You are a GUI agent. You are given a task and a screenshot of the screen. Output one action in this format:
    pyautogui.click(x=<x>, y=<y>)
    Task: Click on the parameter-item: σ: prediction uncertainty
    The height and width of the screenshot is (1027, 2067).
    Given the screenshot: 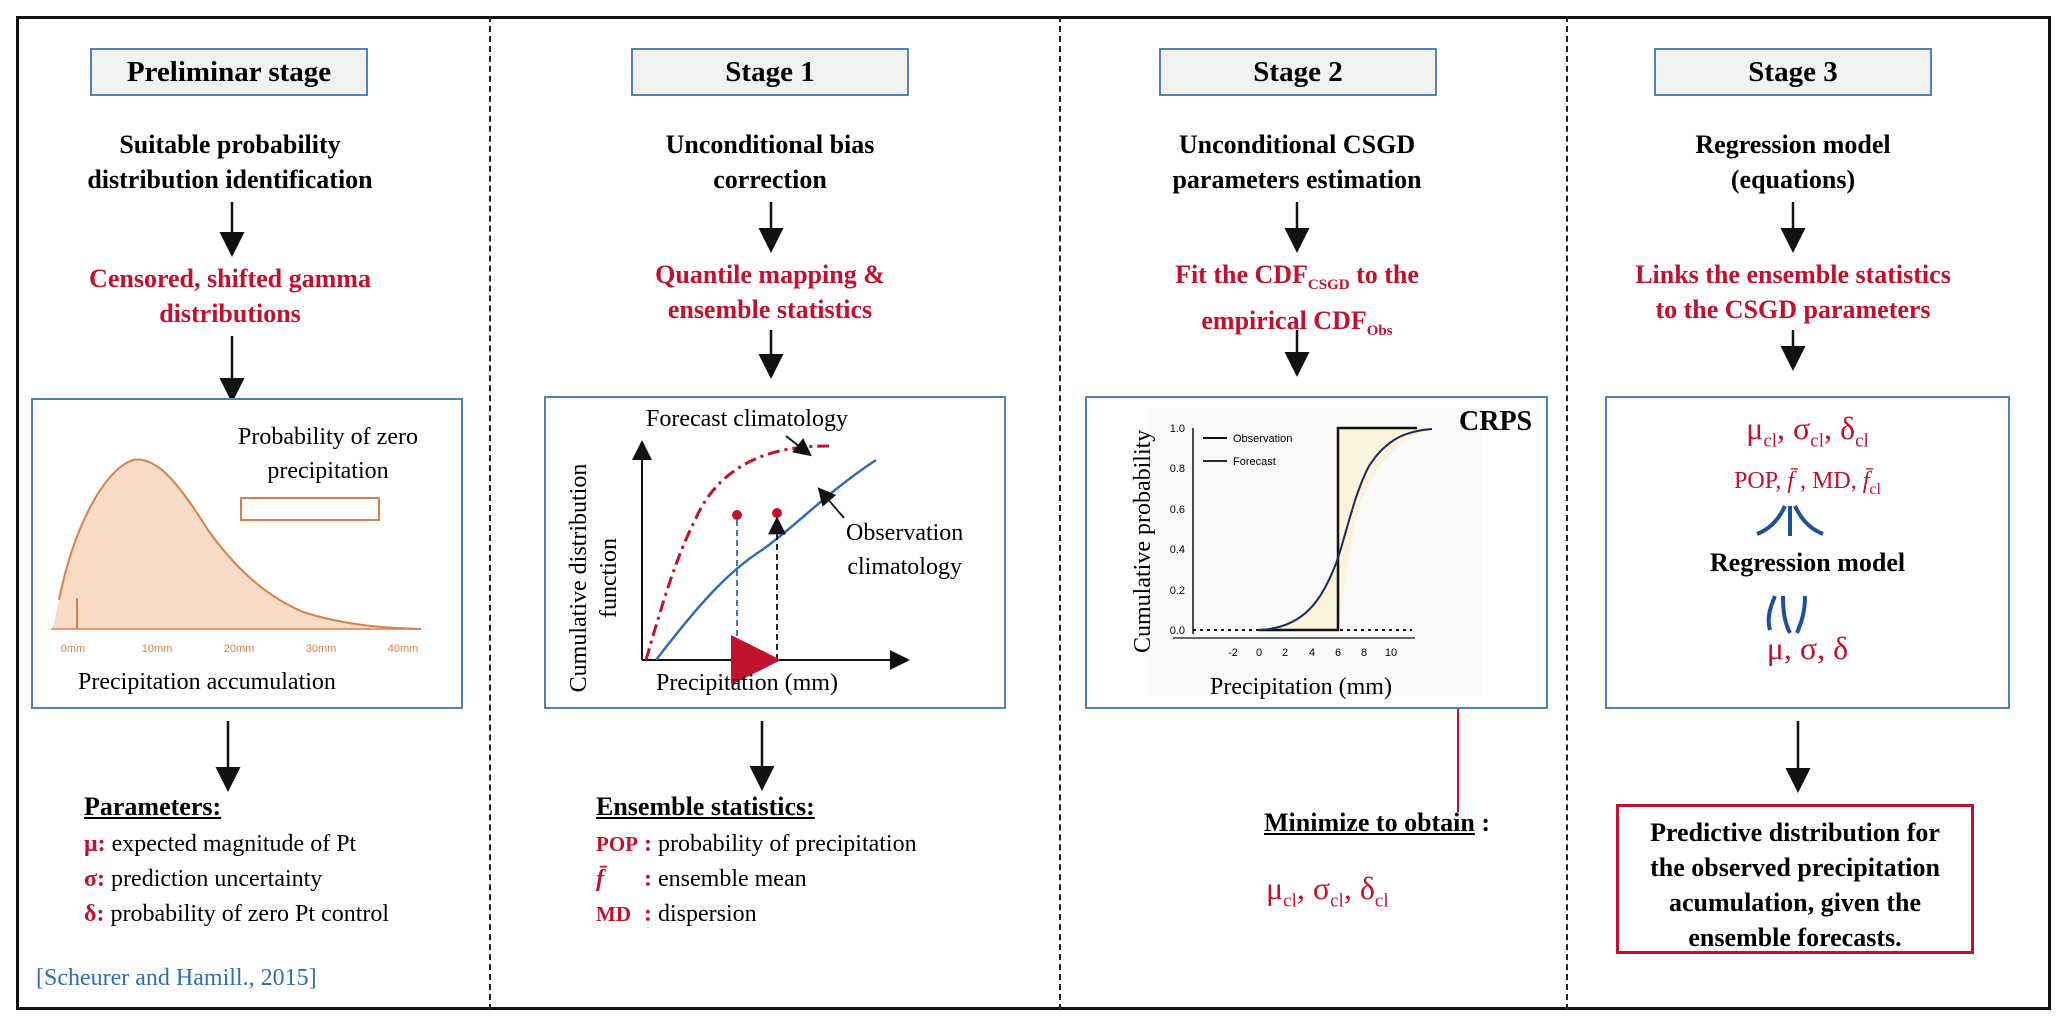 What is the action you would take?
    pyautogui.click(x=203, y=879)
    